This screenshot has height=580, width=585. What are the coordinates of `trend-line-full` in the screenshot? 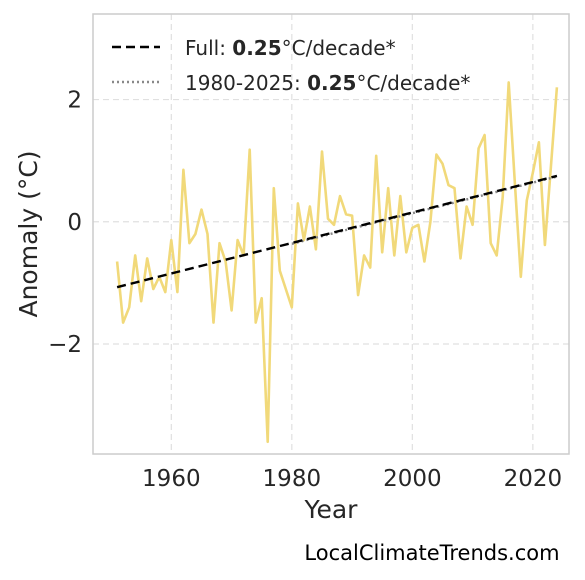 It's located at (337, 231).